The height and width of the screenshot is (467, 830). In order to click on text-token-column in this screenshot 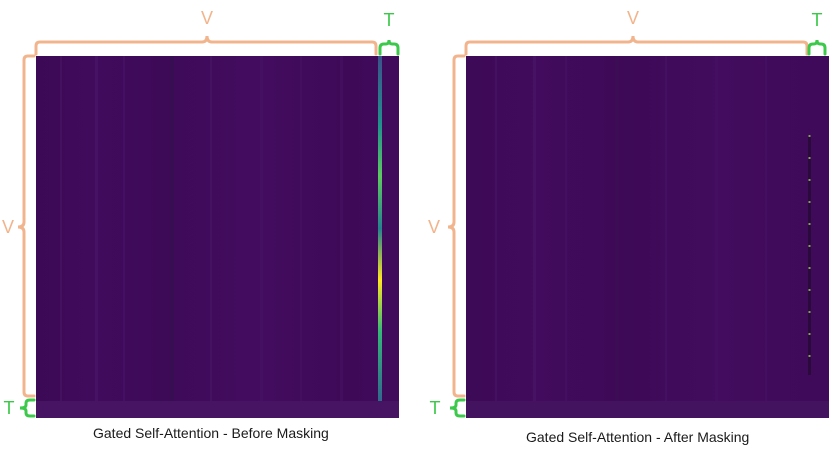, I will do `click(380, 228)`.